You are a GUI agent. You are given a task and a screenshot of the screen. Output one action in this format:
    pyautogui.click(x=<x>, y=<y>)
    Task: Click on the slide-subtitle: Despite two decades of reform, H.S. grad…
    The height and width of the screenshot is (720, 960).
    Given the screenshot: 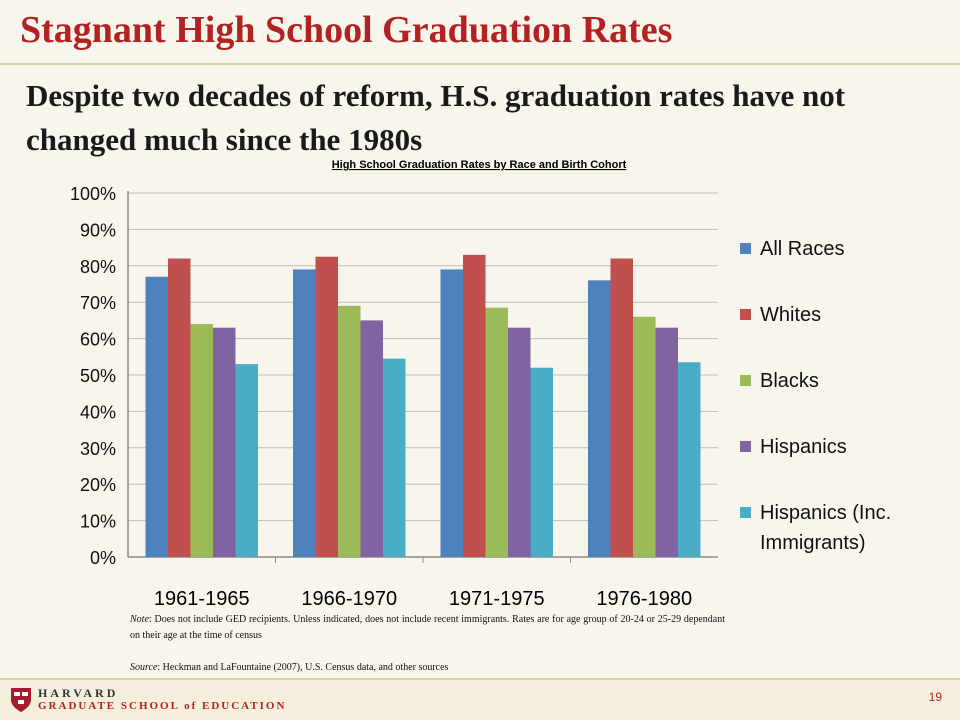 What is the action you would take?
    pyautogui.click(x=436, y=117)
    